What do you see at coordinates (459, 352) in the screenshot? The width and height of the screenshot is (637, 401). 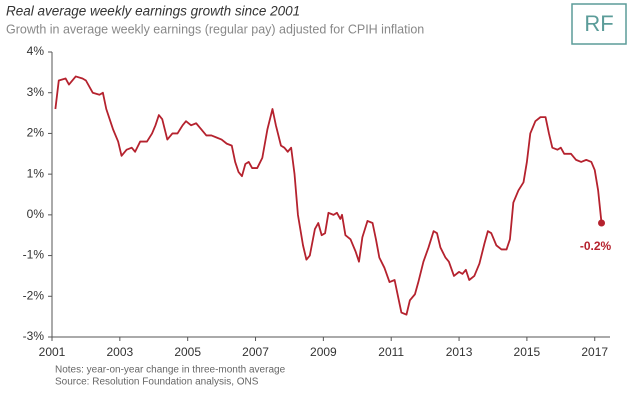 I see `x-tick-label: 2013` at bounding box center [459, 352].